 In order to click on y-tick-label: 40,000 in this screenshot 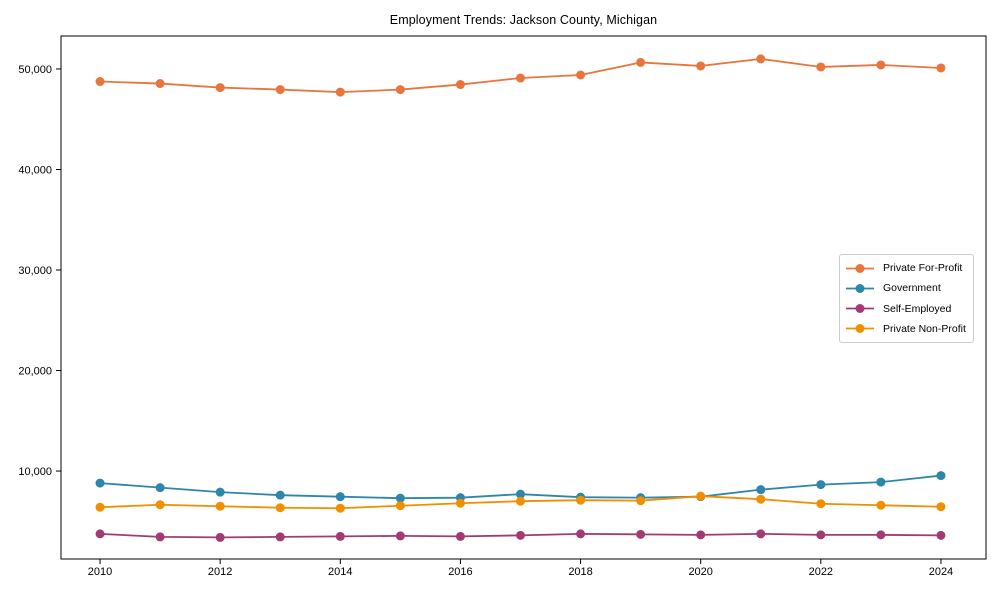, I will do `click(35, 170)`.